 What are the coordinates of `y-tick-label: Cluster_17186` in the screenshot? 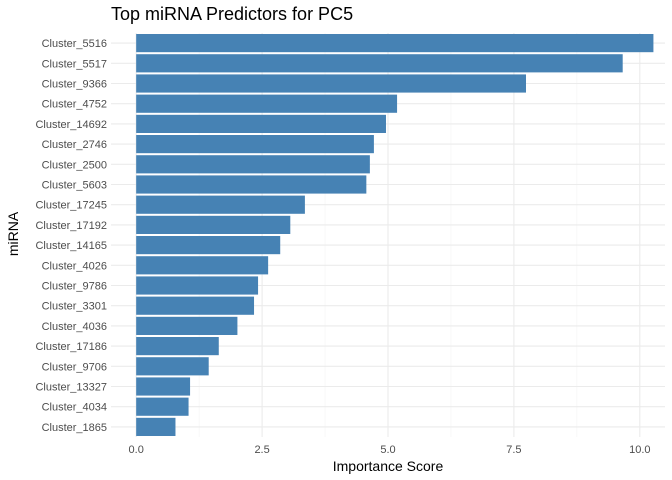 It's located at (71, 347).